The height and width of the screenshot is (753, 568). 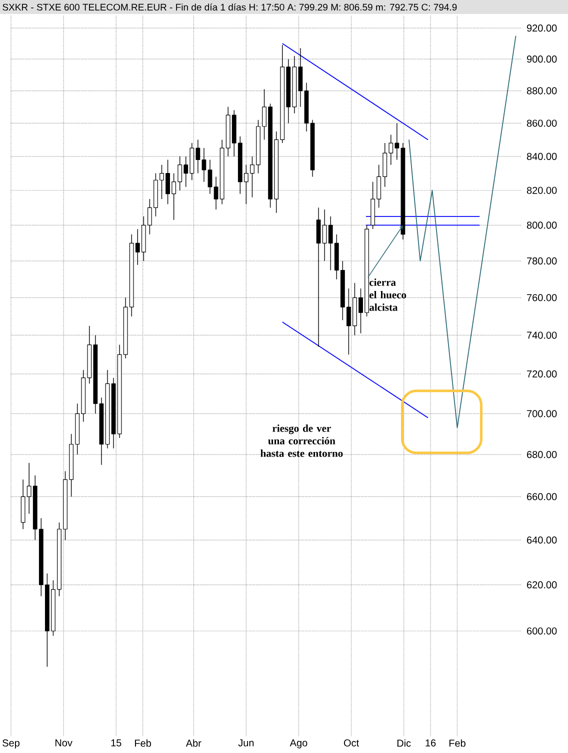 What do you see at coordinates (542, 631) in the screenshot?
I see `y-tick-label: 600.00` at bounding box center [542, 631].